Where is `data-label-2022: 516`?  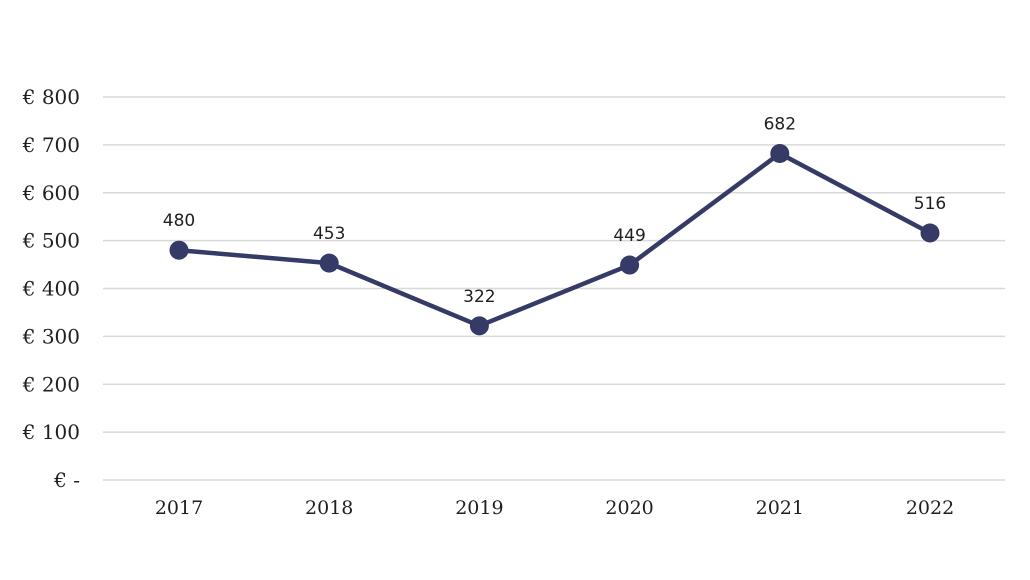
data-label-2022: 516 is located at coordinates (930, 204).